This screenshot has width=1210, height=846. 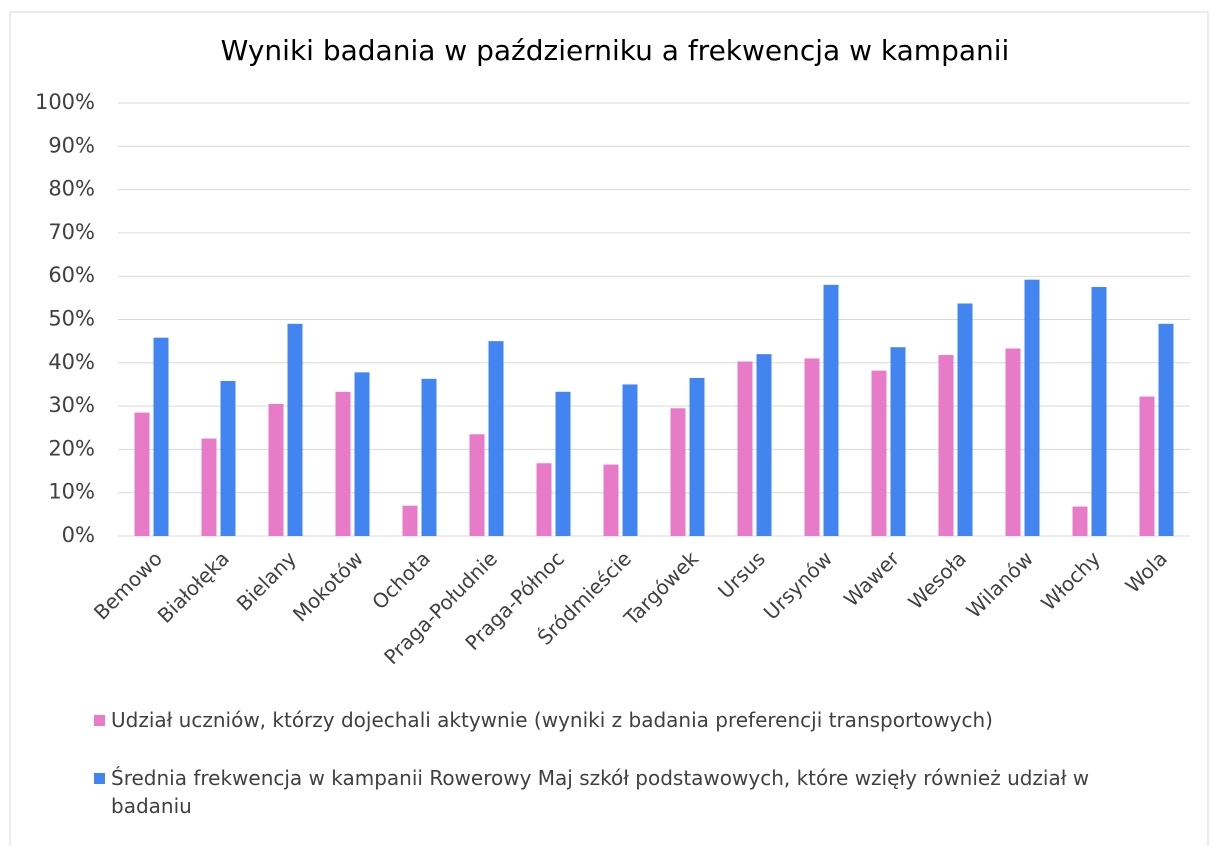 I want to click on y-tick-label: 20%, so click(x=71, y=448).